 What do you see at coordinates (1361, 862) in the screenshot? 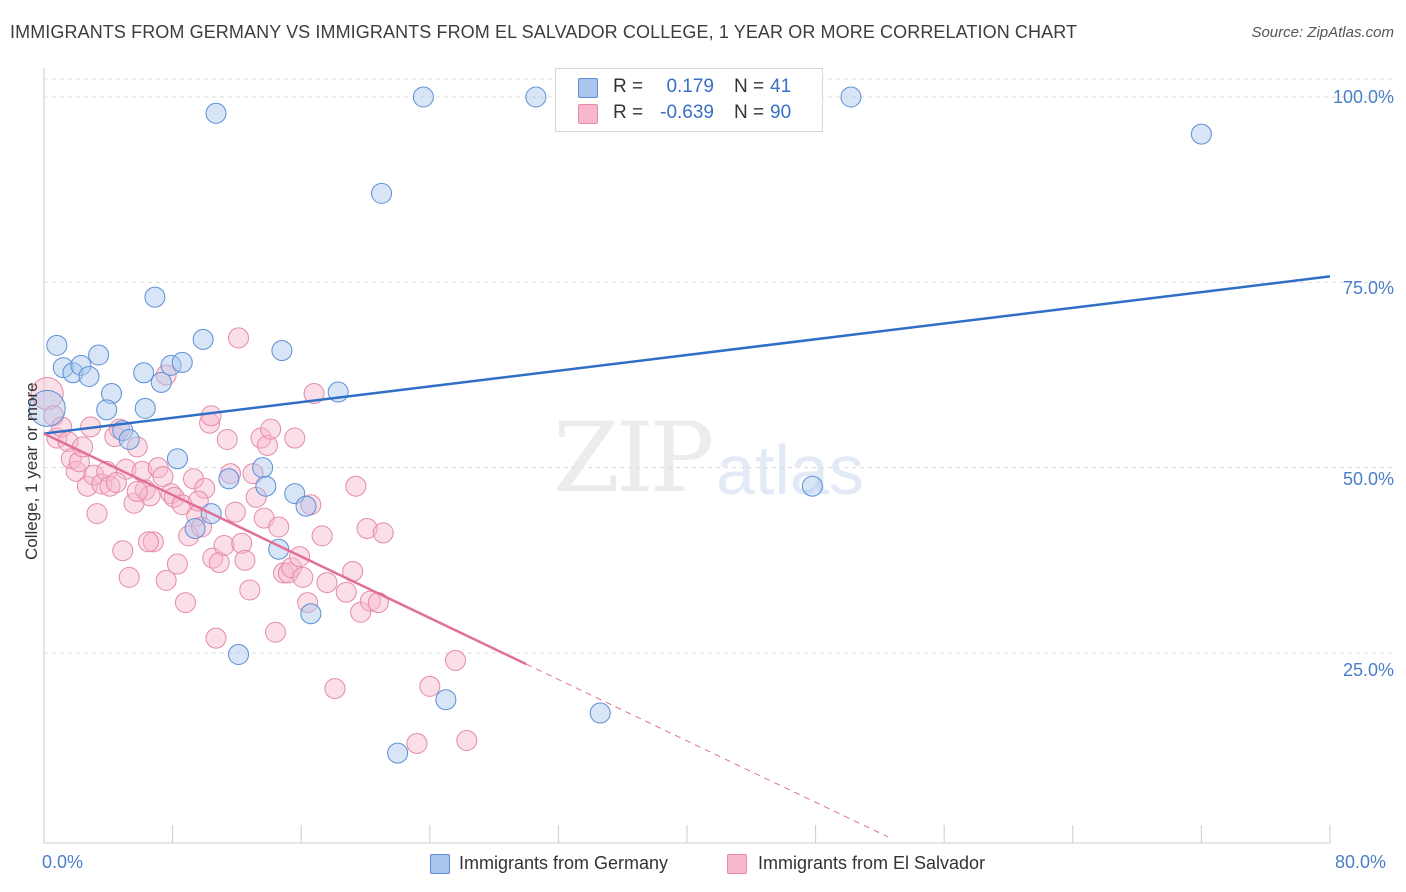
I see `x-tick-label-max: 80.0%` at bounding box center [1361, 862].